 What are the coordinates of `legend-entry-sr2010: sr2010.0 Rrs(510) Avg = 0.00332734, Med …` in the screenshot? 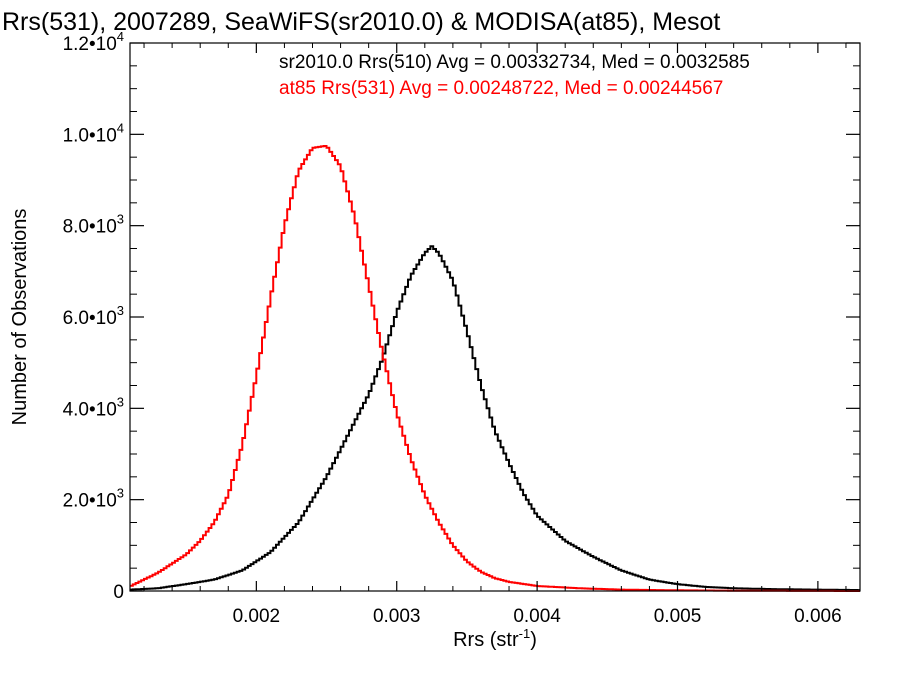 It's located at (514, 62).